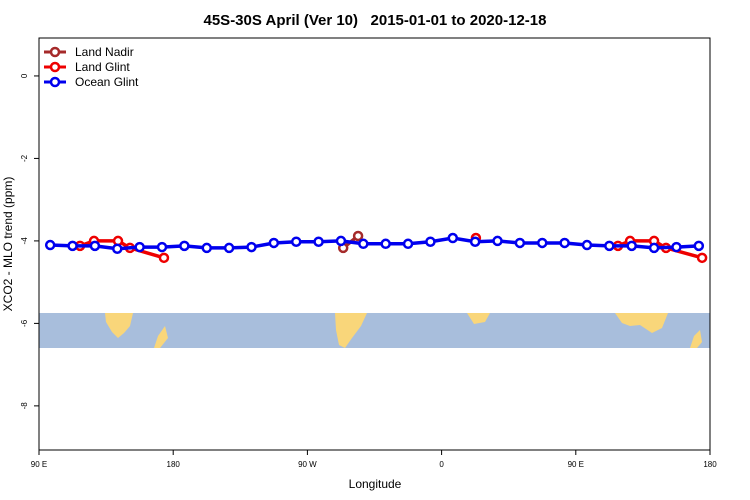  Describe the element at coordinates (24, 406) in the screenshot. I see `y-tick-label: -8` at that location.